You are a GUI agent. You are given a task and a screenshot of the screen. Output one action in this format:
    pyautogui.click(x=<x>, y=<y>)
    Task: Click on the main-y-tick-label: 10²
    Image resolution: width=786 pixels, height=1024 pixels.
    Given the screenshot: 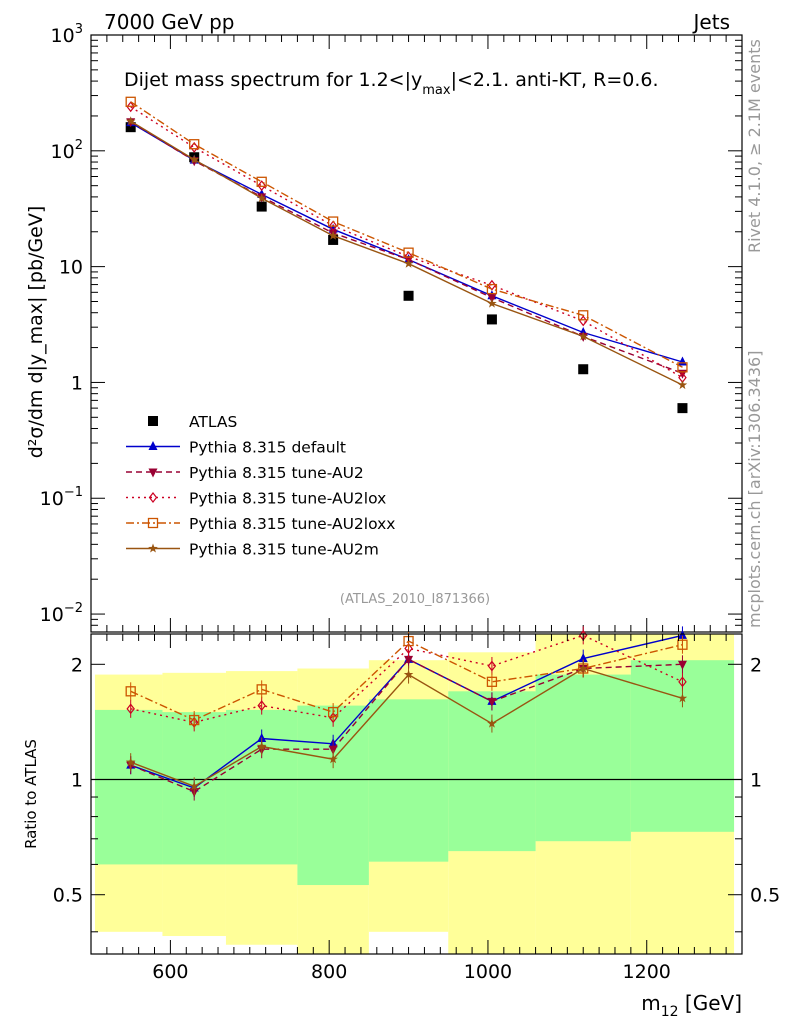 What is the action you would take?
    pyautogui.click(x=67, y=150)
    